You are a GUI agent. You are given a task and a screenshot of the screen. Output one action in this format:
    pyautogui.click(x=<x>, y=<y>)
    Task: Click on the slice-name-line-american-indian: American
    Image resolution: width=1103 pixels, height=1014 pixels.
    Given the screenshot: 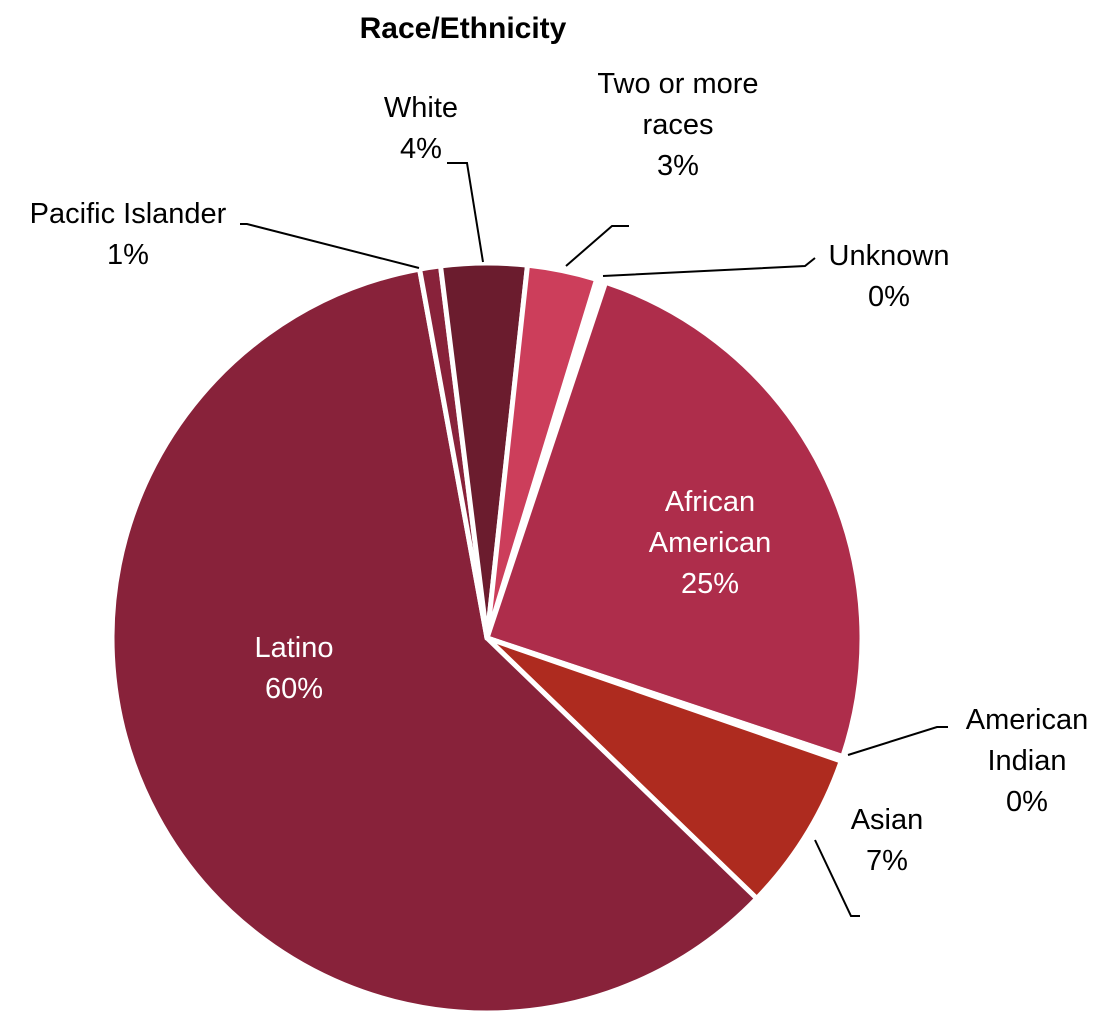 What is the action you would take?
    pyautogui.click(x=1027, y=720)
    